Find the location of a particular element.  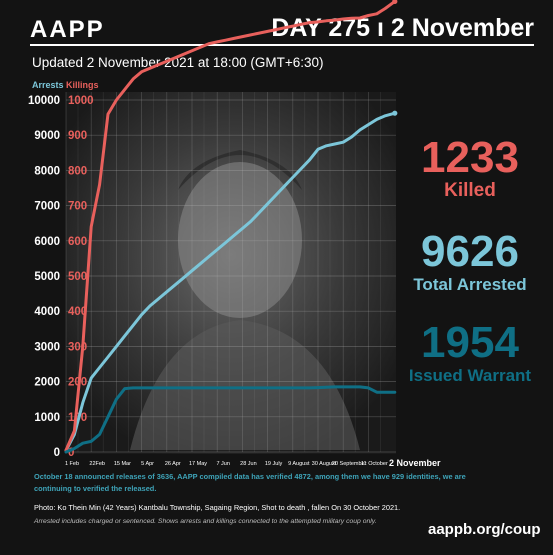

brand-logo: AAPP is located at coordinates (67, 29).